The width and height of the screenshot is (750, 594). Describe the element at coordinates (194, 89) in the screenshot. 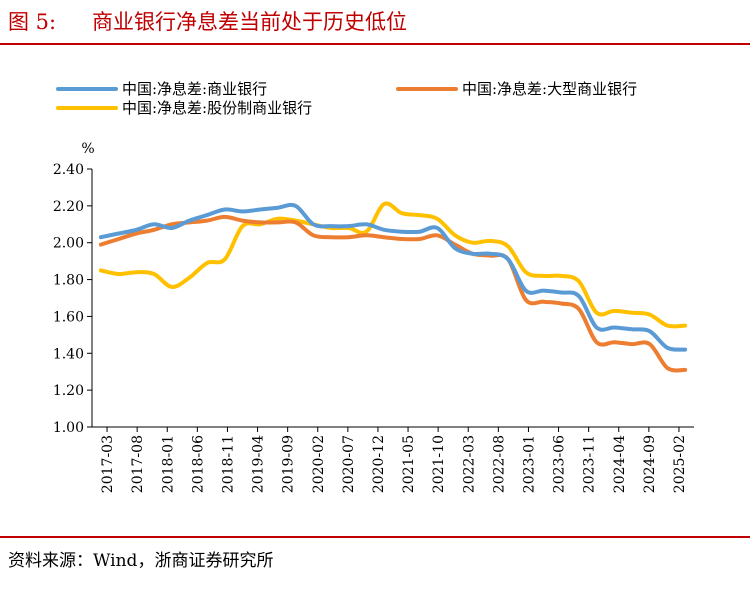

I see `legend-label-0: 中国:净息差:商业银行` at that location.